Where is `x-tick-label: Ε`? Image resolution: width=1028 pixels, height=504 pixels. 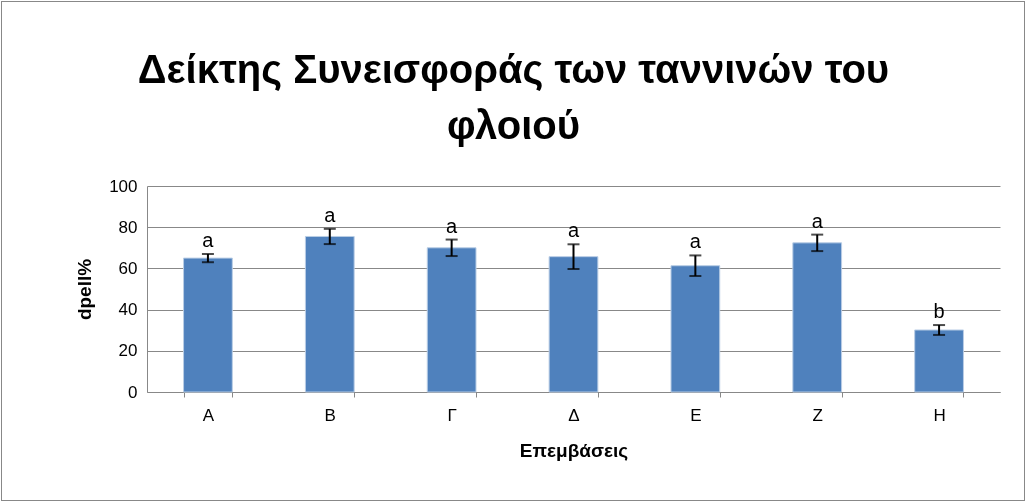 x-tick-label: Ε is located at coordinates (696, 415).